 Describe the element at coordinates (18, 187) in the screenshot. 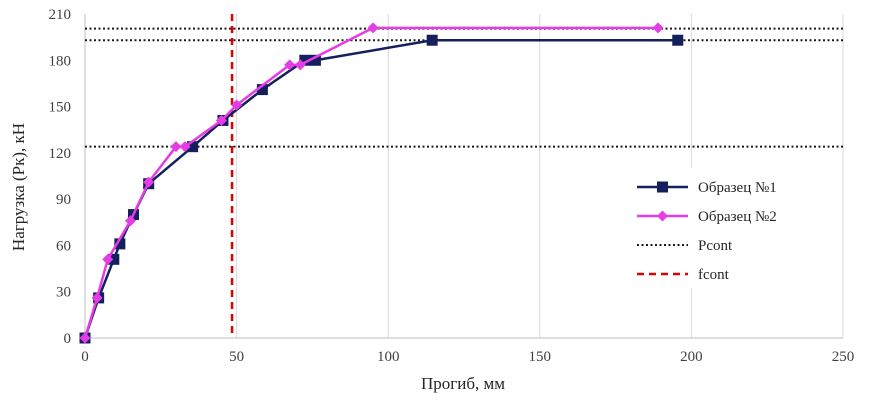

I see `y-axis-title: Нагрузка (Рк), кН` at that location.